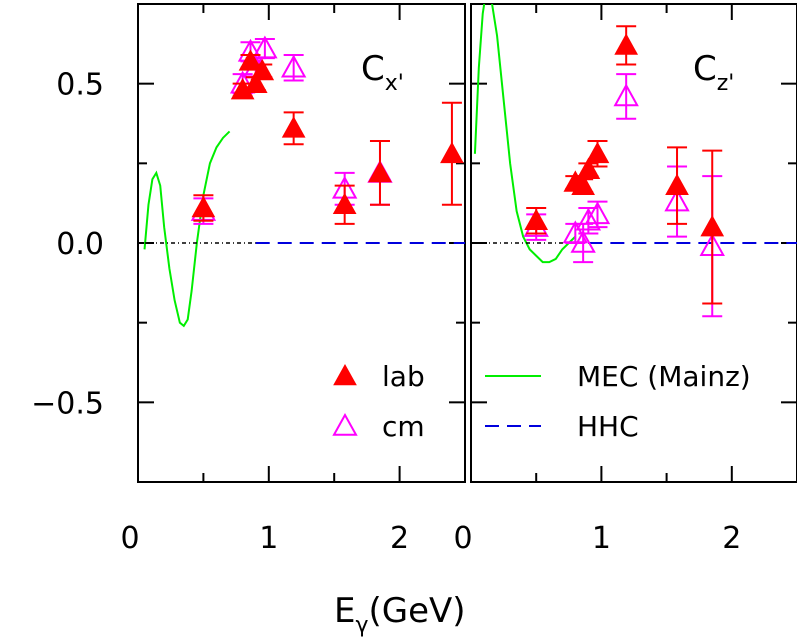 The image size is (797, 641). Describe the element at coordinates (80, 85) in the screenshot. I see `y-tick-label: 0.5` at that location.